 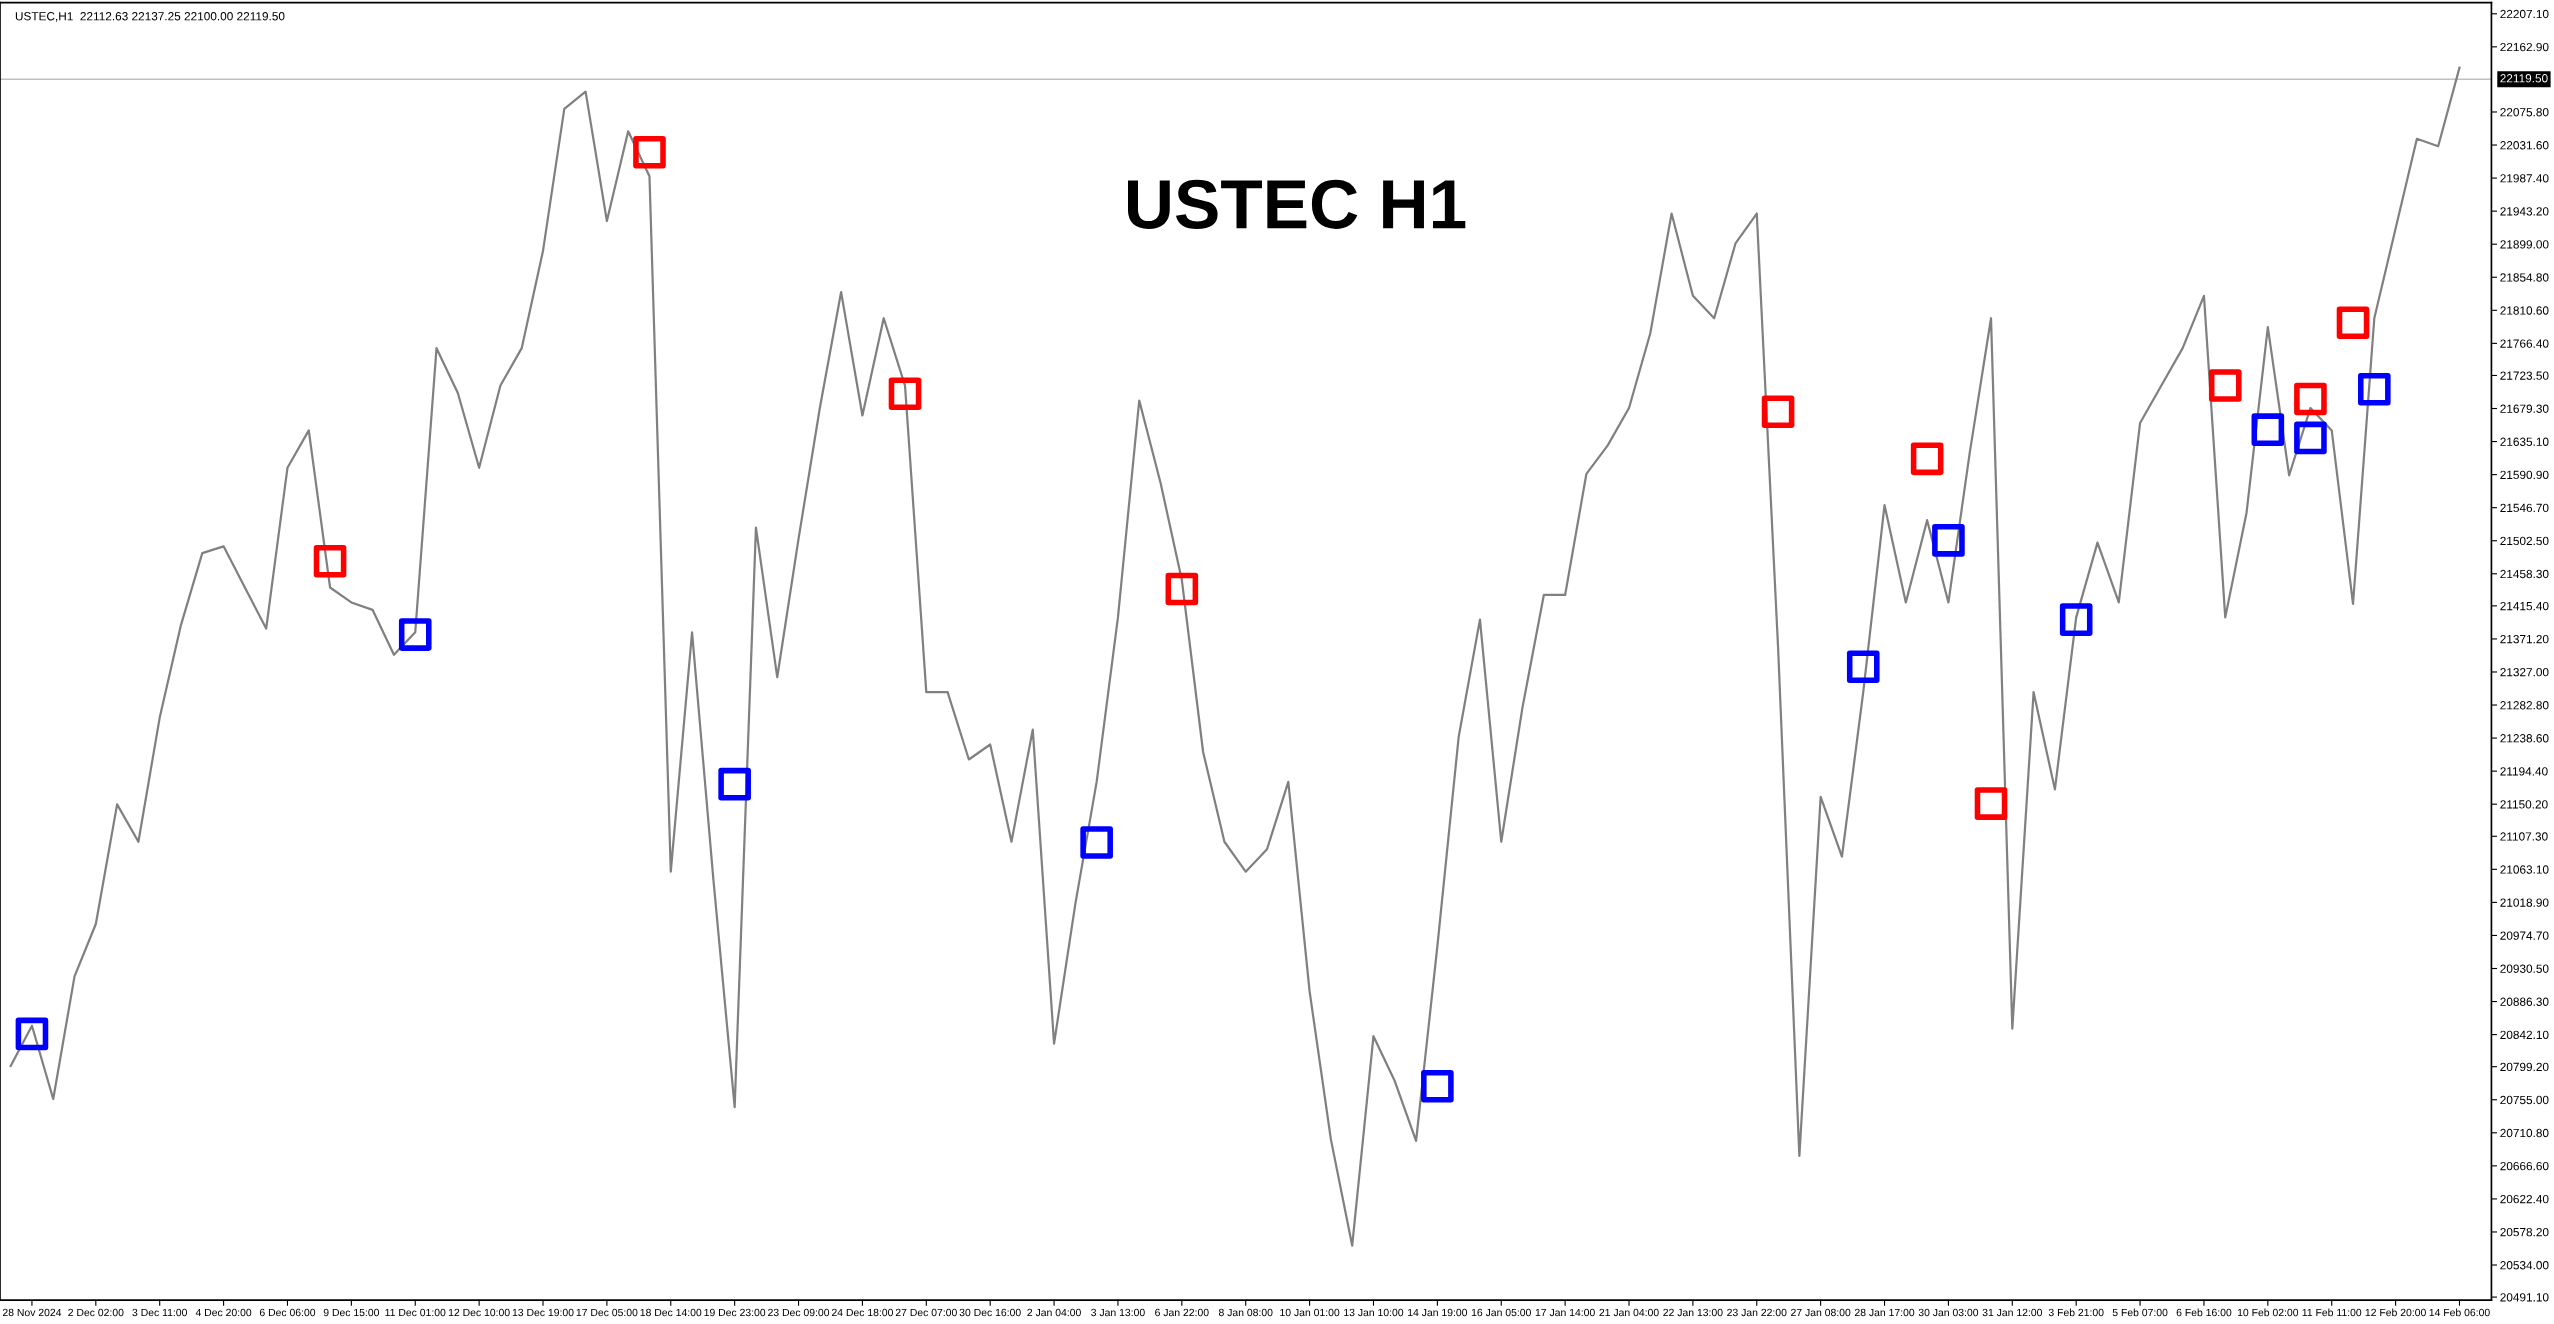 I want to click on x-tick-label: 10 Feb 02:00, so click(x=2268, y=1312).